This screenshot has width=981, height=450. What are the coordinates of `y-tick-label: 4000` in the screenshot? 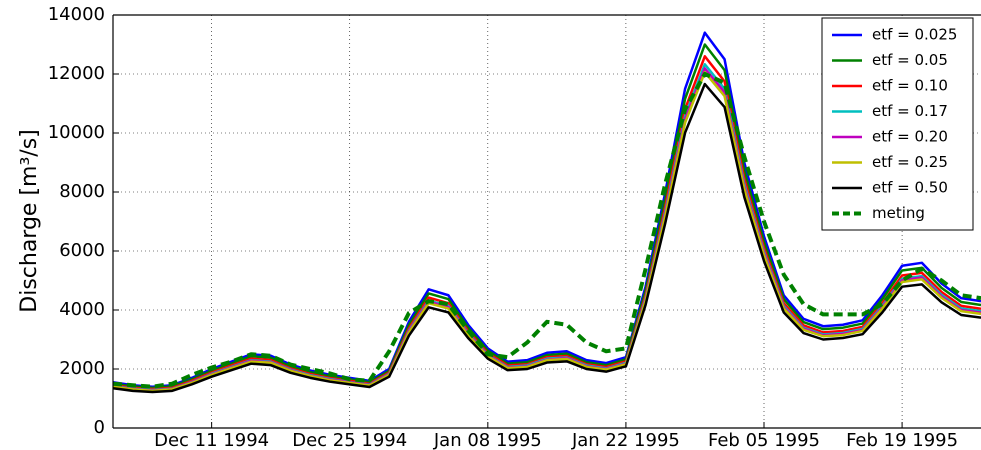 It's located at (82, 309).